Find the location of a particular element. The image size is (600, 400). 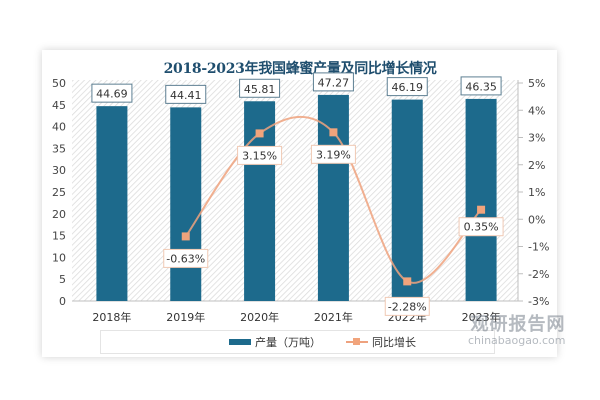

growth-value-label: 3.19% is located at coordinates (333, 154).